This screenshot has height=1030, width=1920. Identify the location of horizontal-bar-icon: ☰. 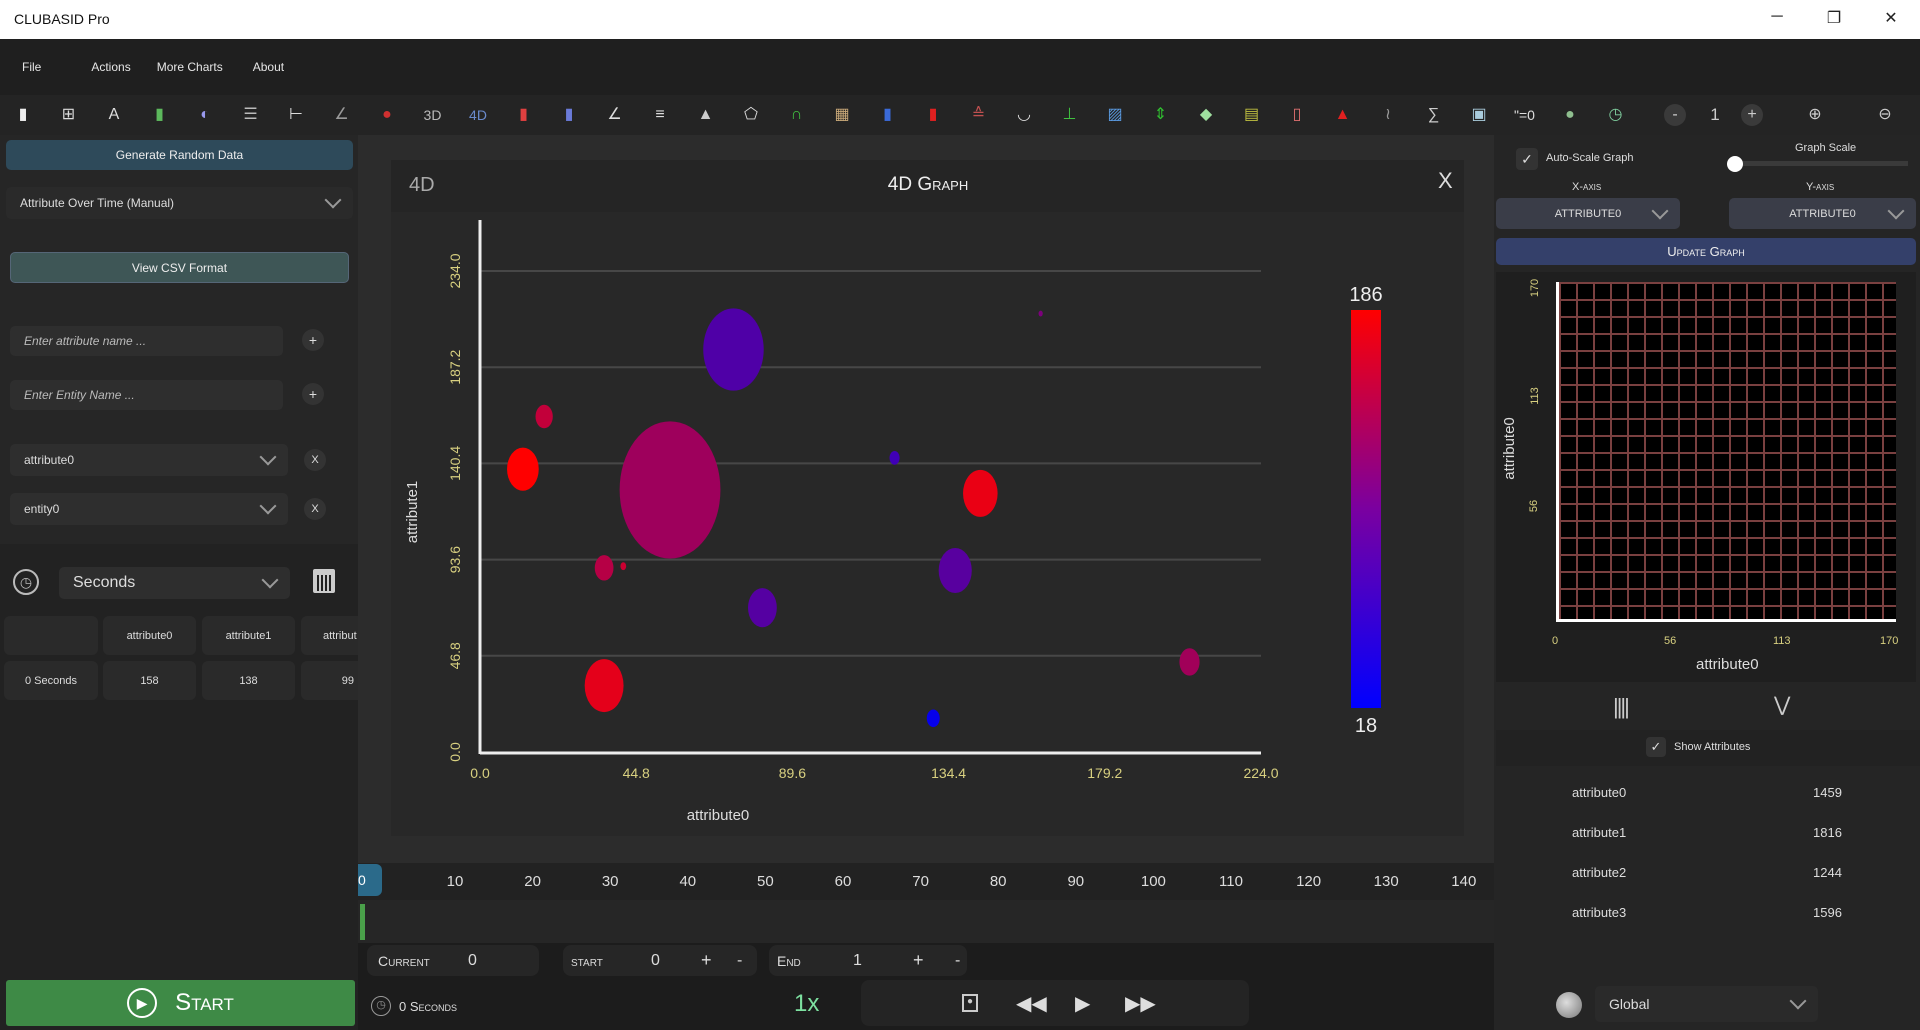
(250, 114).